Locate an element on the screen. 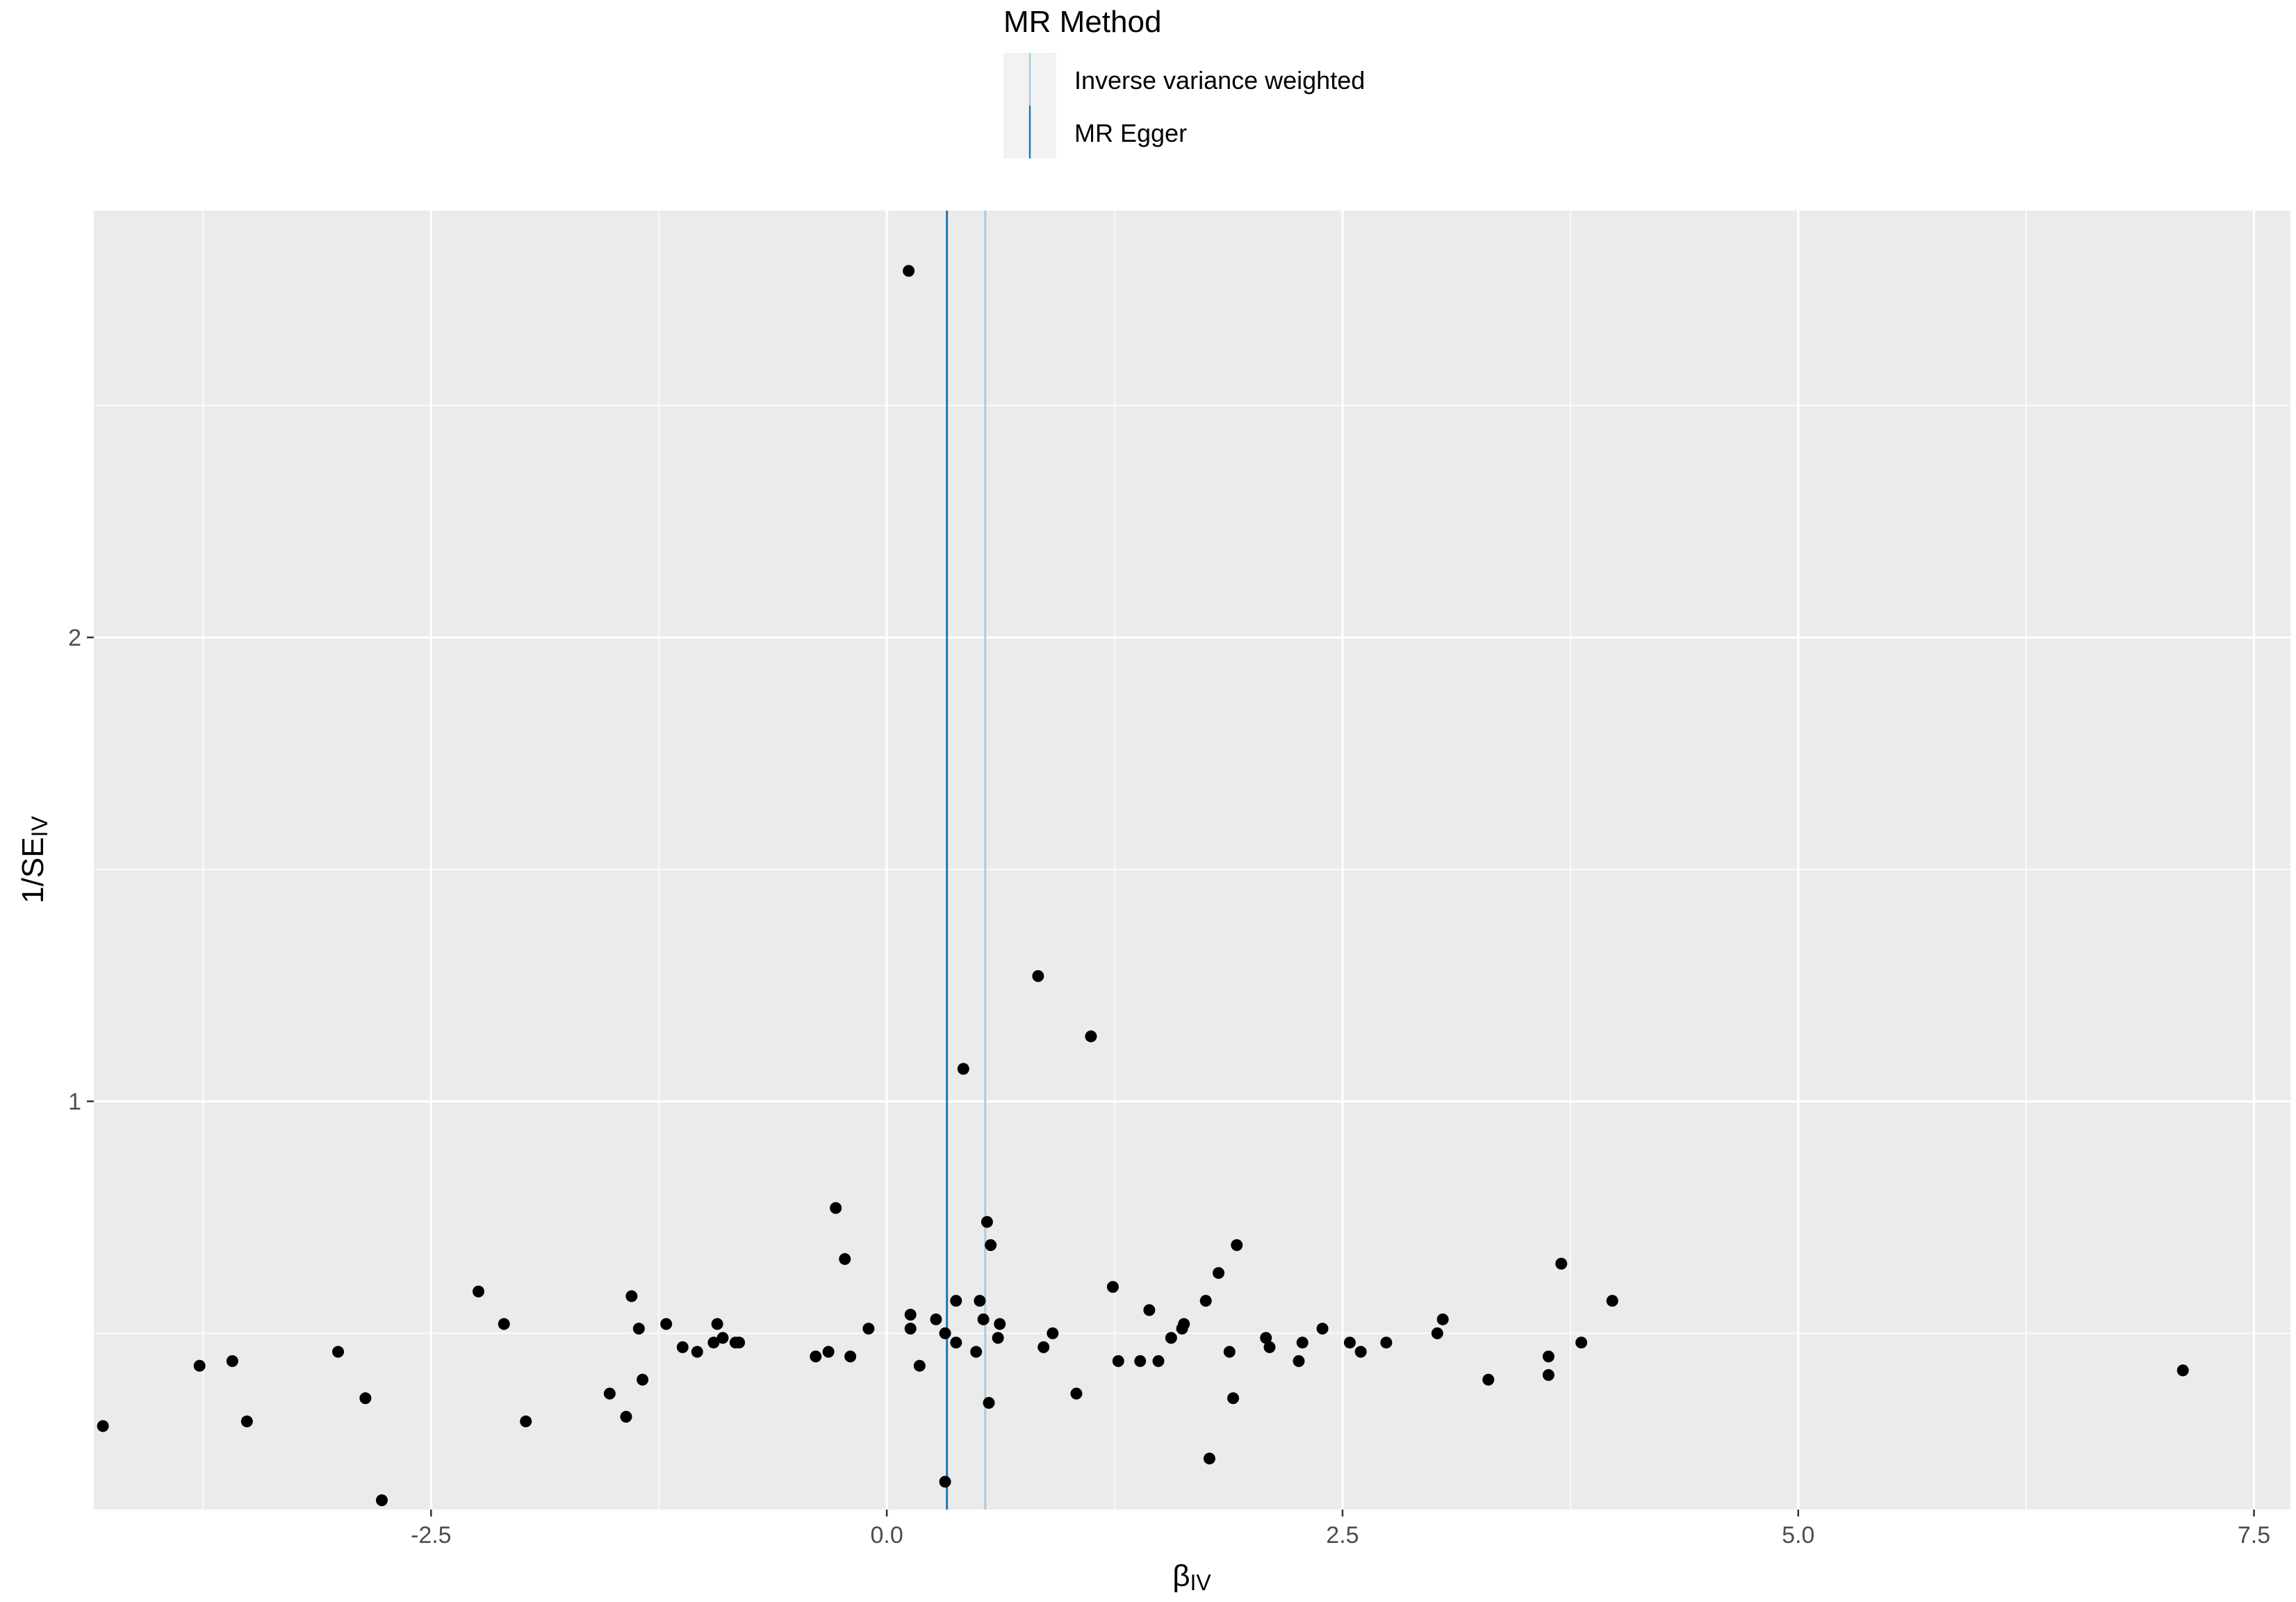 This screenshot has height=1602, width=2296. x-tick-label: 7.5 is located at coordinates (2254, 1535).